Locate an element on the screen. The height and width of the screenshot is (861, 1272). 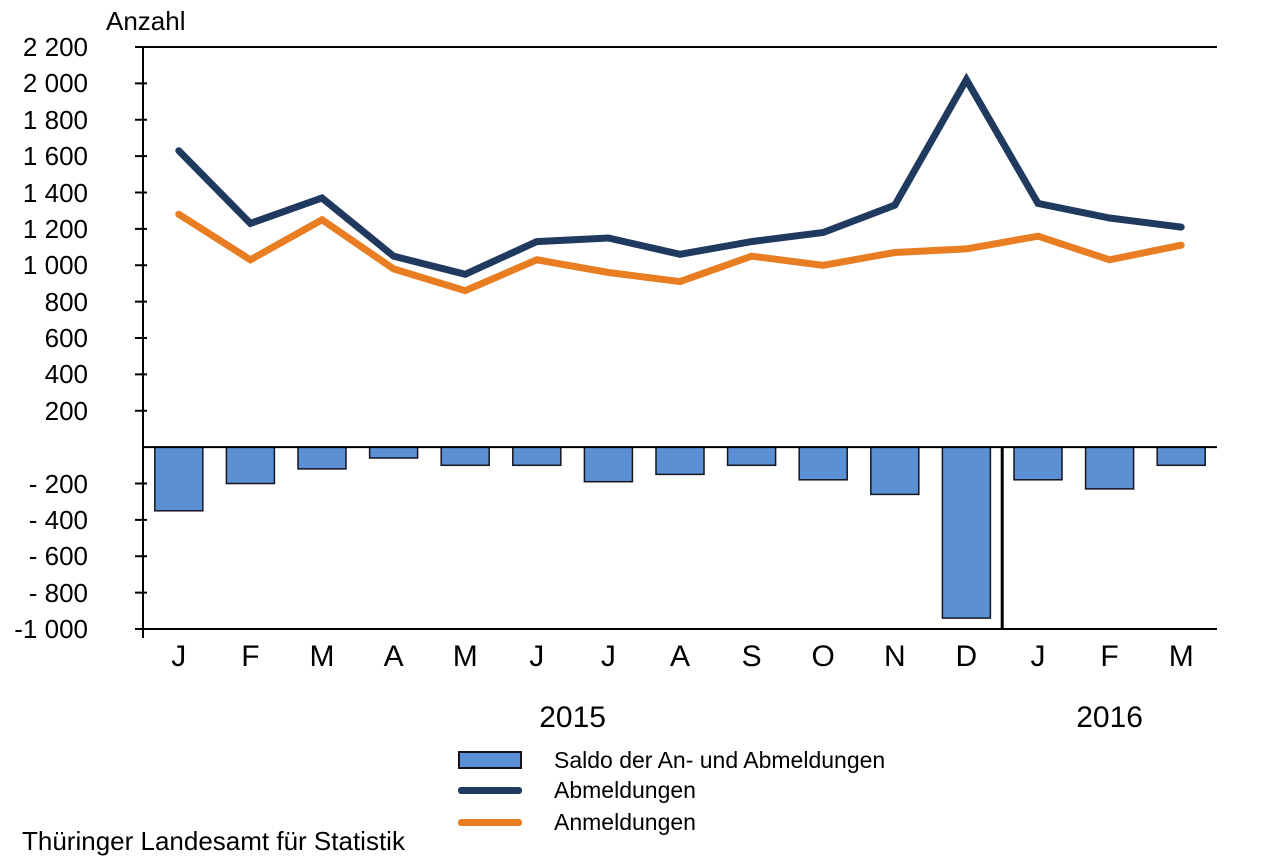
x-tick-label: S is located at coordinates (751, 656).